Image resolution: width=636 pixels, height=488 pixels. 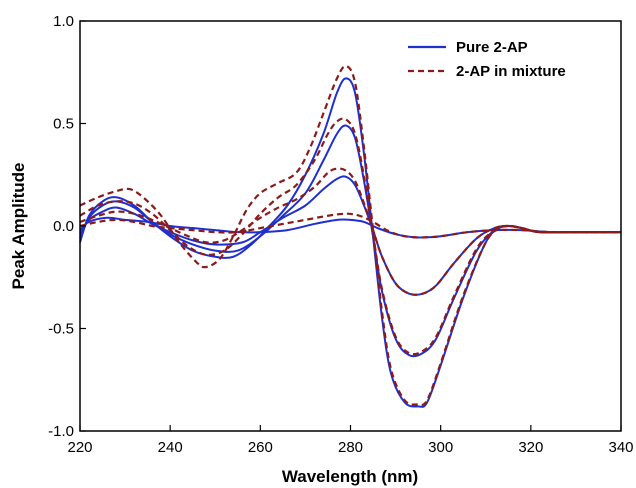 I want to click on x-tick-label: 240, so click(x=170, y=447).